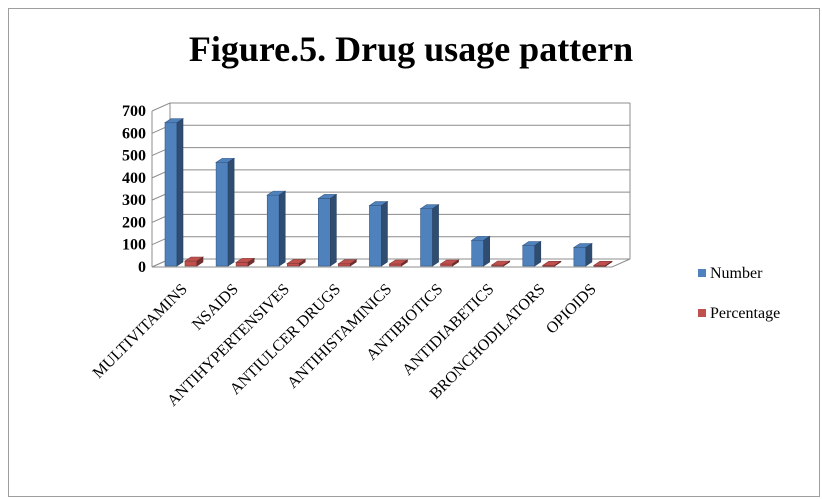 This screenshot has height=499, width=822. Describe the element at coordinates (134, 189) in the screenshot. I see `y-tick-labels: 0 100 200 300 400 500 600 700` at that location.